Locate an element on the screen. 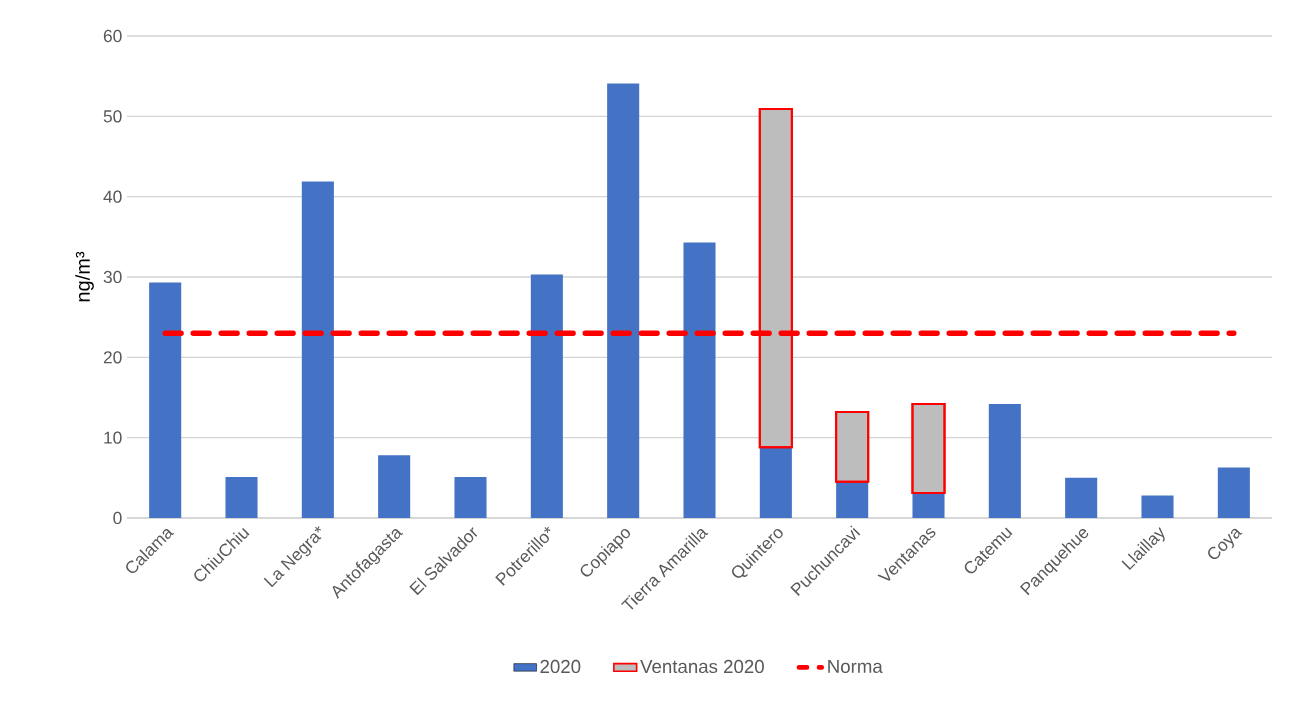 Image resolution: width=1293 pixels, height=705 pixels. y-tick-label: 30 is located at coordinates (112, 277).